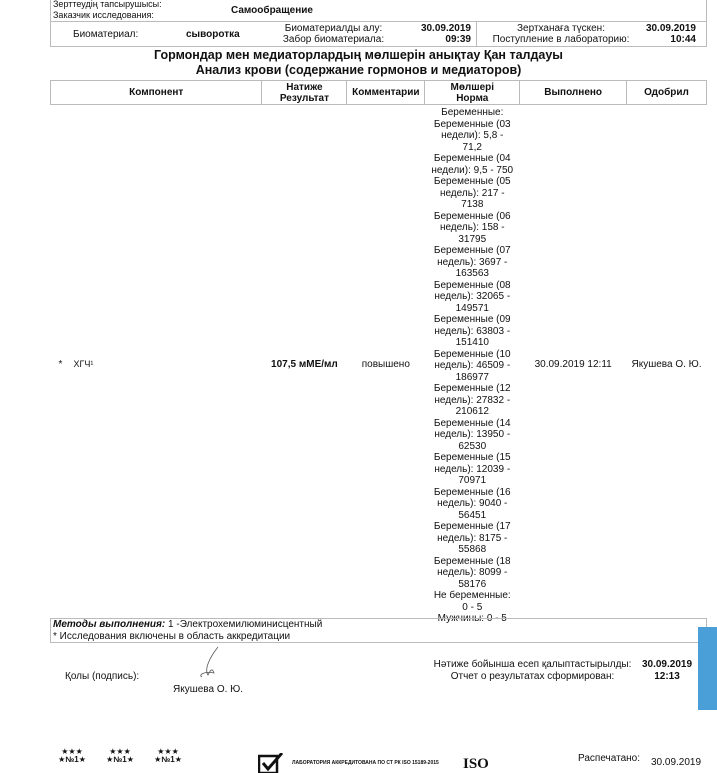  Describe the element at coordinates (472, 92) in the screenshot. I see `col-norm: Мөлшері Норма` at that location.